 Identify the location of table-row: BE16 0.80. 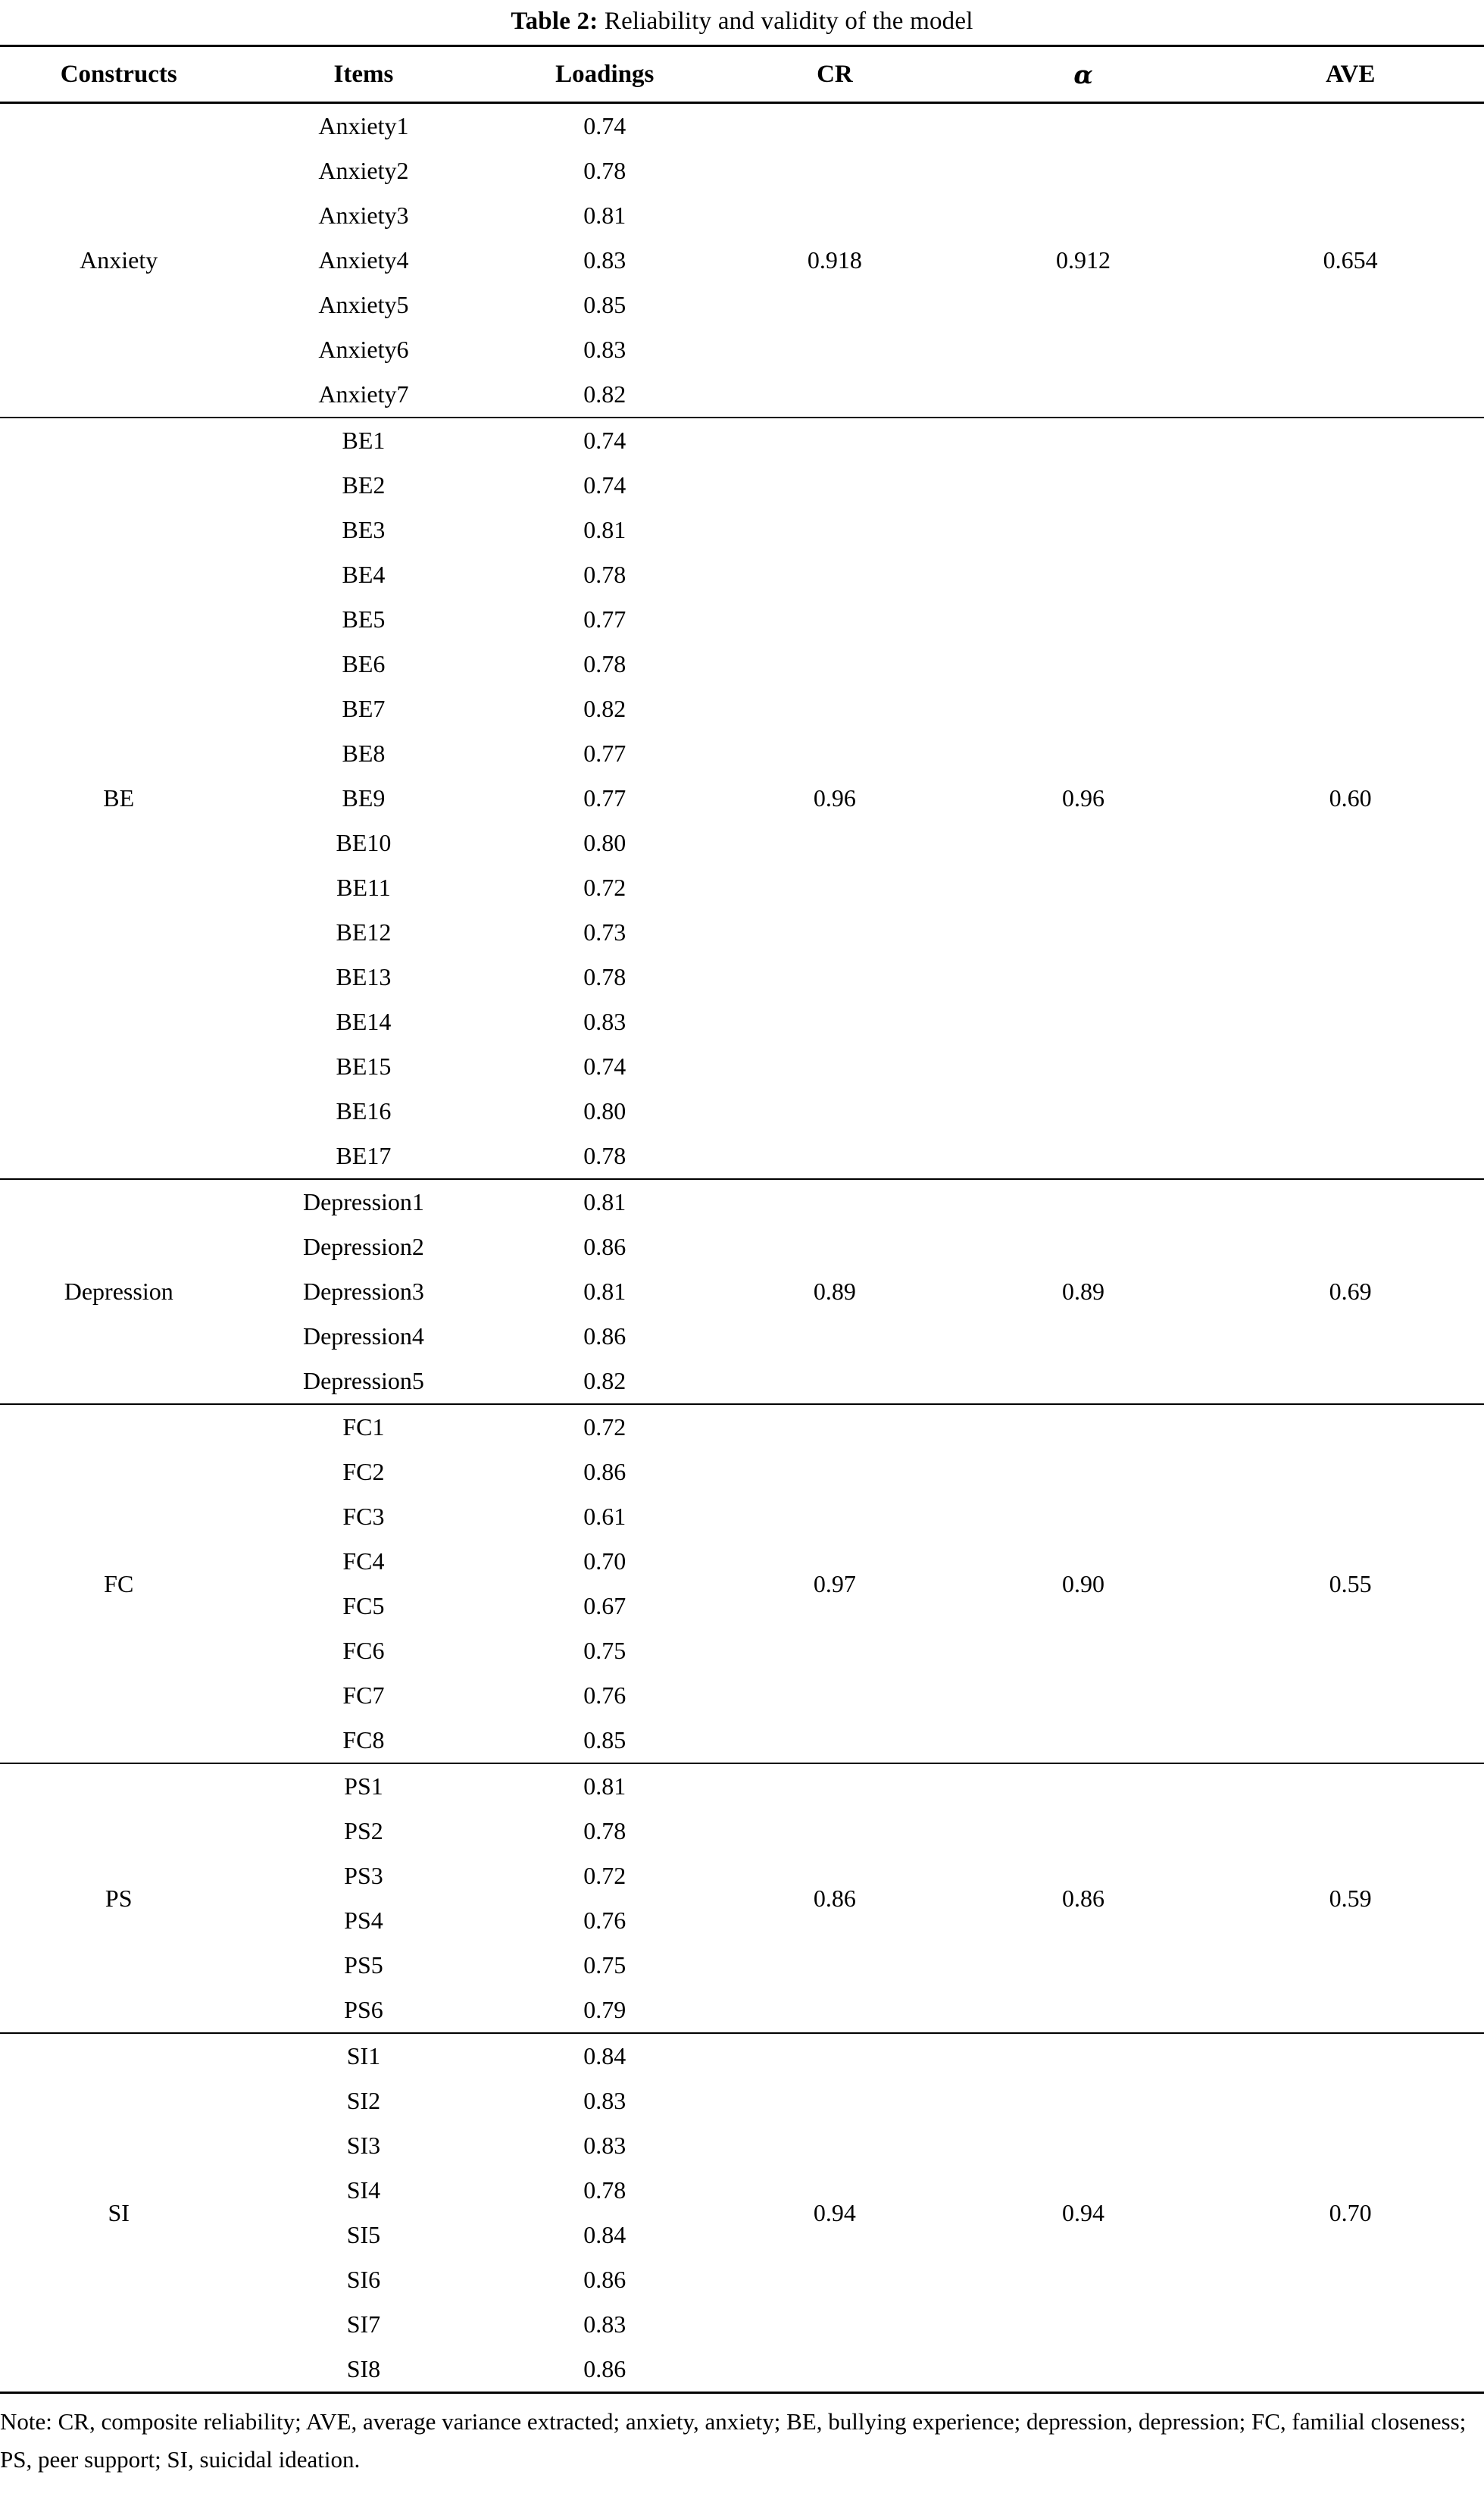
(742, 1111).